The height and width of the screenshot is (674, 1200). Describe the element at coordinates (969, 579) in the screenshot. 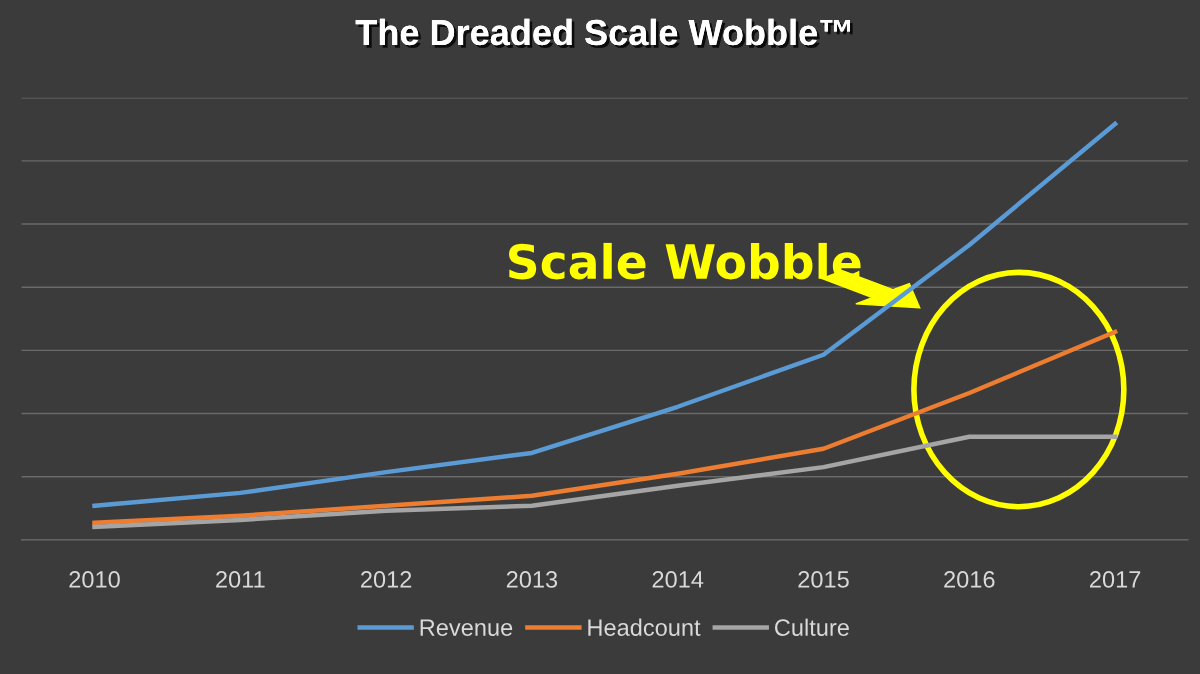

I see `x-tick-label: 2016` at that location.